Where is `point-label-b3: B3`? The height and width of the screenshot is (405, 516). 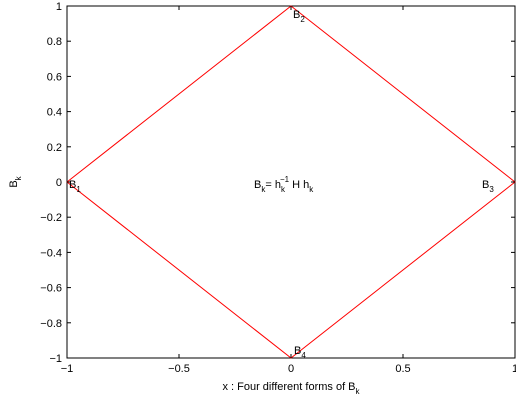
point-label-b3: B3 is located at coordinates (488, 186).